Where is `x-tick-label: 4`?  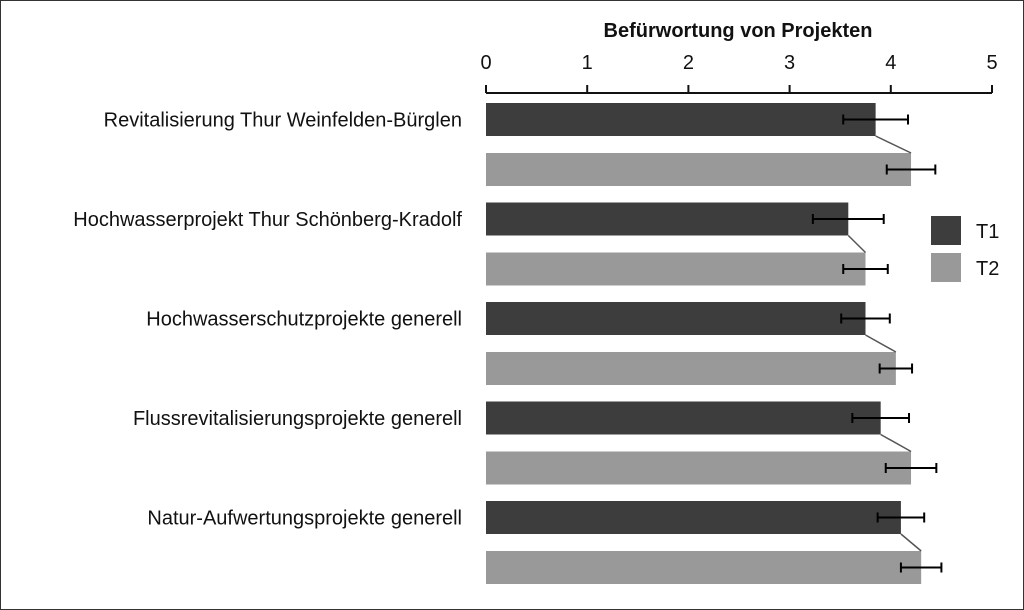
x-tick-label: 4 is located at coordinates (890, 63).